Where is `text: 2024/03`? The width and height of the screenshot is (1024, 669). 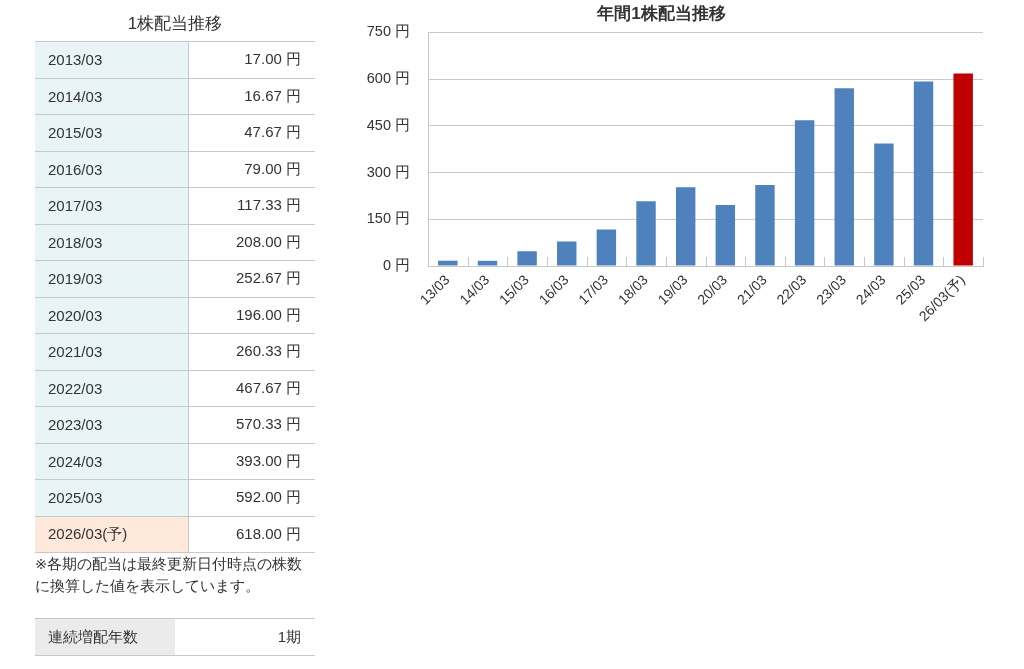 text: 2024/03 is located at coordinates (75, 461).